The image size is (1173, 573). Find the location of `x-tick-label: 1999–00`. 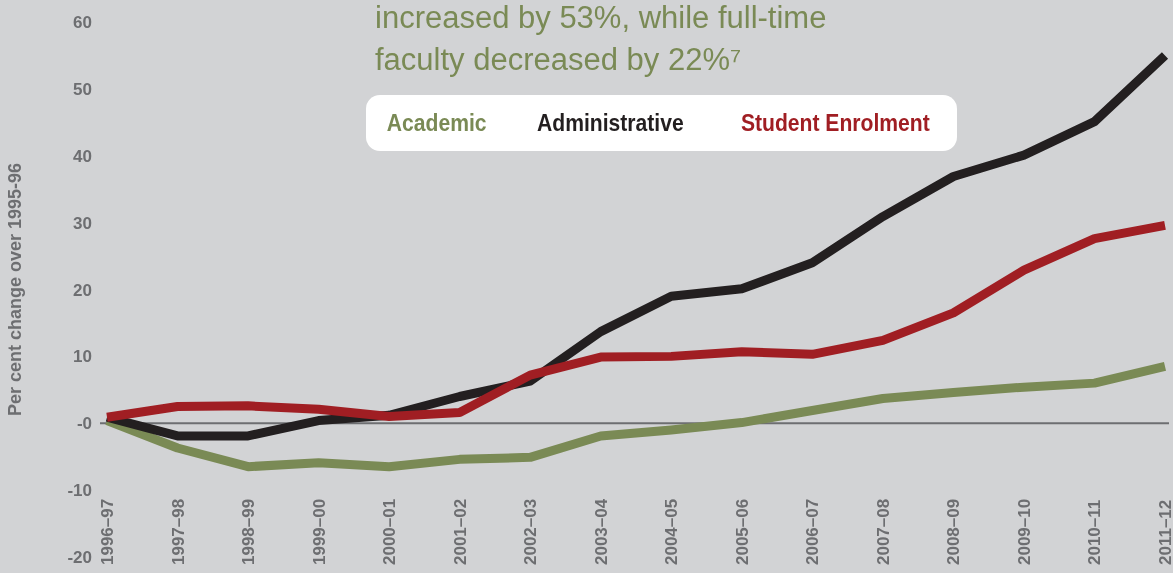

x-tick-label: 1999–00 is located at coordinates (319, 531).